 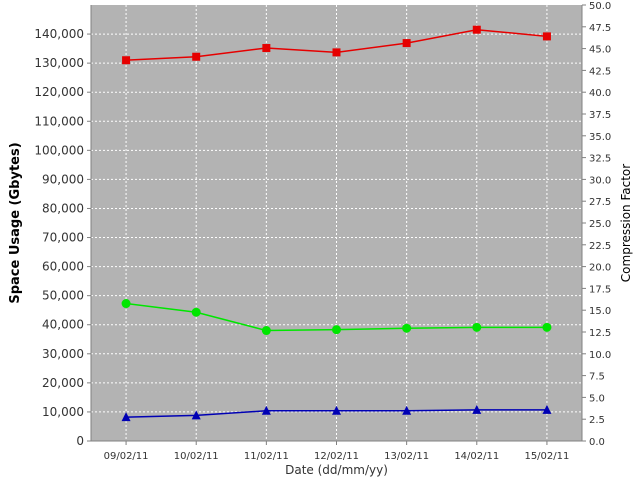 I want to click on y2-tick-label: 10.0, so click(x=600, y=355).